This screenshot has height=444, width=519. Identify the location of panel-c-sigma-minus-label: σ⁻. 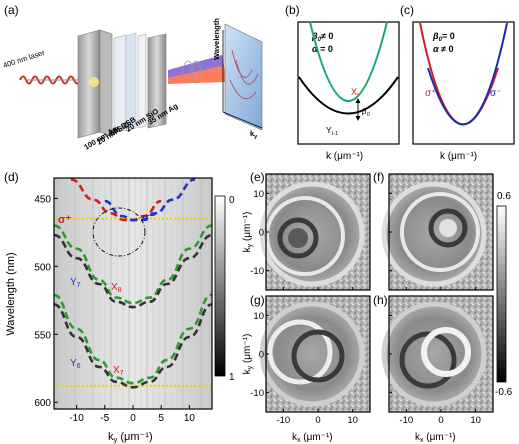
(495, 93).